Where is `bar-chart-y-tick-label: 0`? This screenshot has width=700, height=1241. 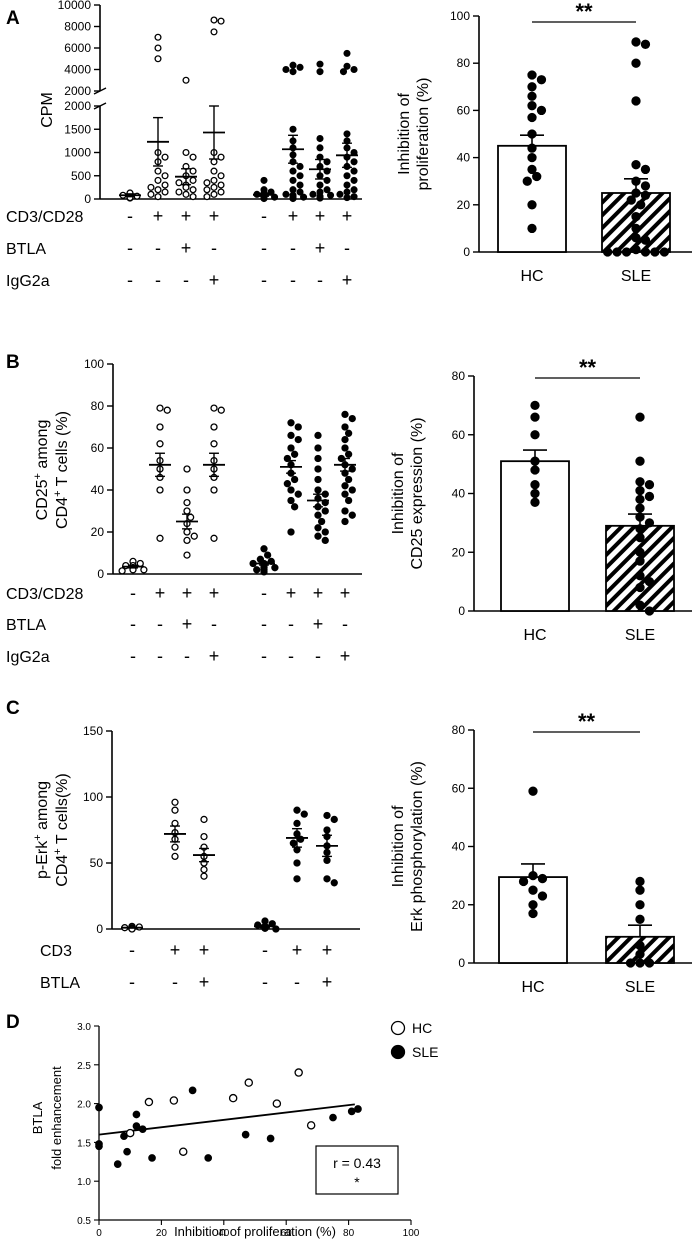 bar-chart-y-tick-label: 0 is located at coordinates (461, 611).